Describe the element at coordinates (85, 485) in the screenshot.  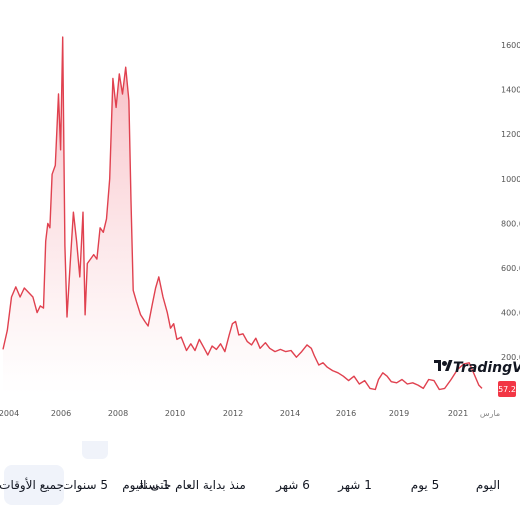
I see `range-5-years-button: 5 سنوات` at that location.